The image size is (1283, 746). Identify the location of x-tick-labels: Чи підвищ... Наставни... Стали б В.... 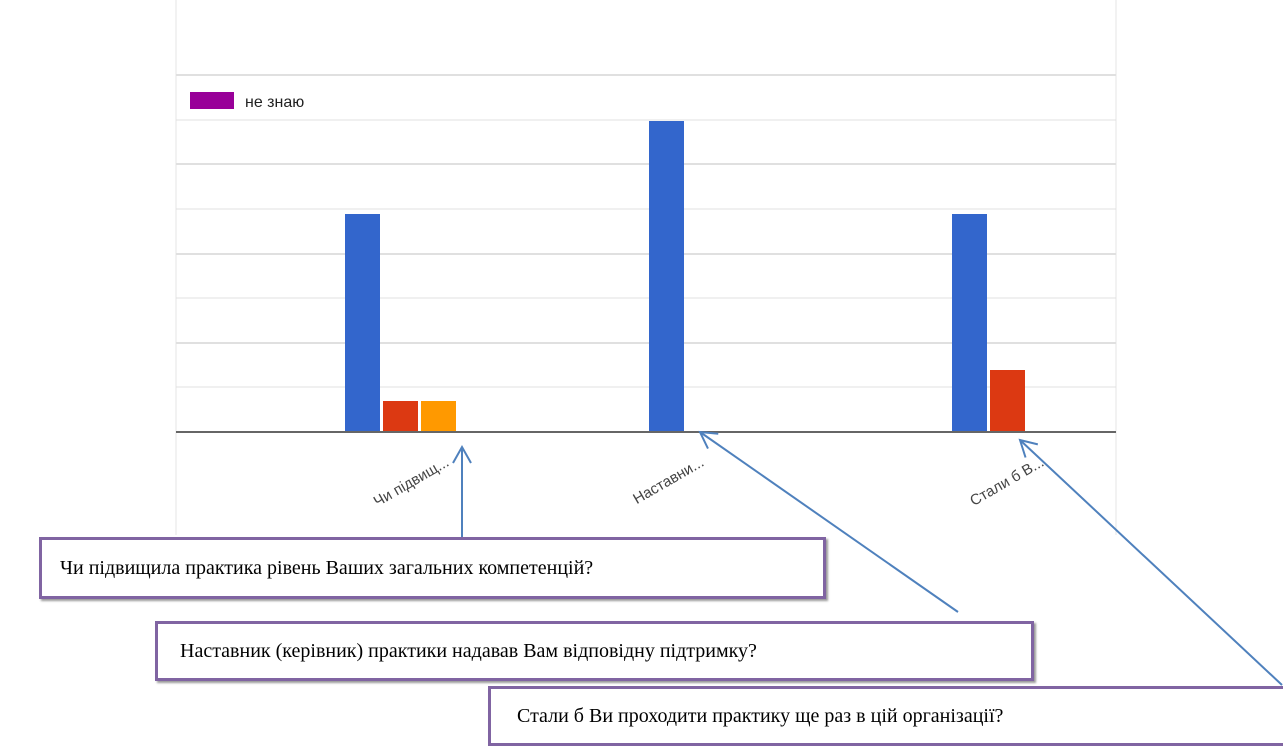
(709, 482).